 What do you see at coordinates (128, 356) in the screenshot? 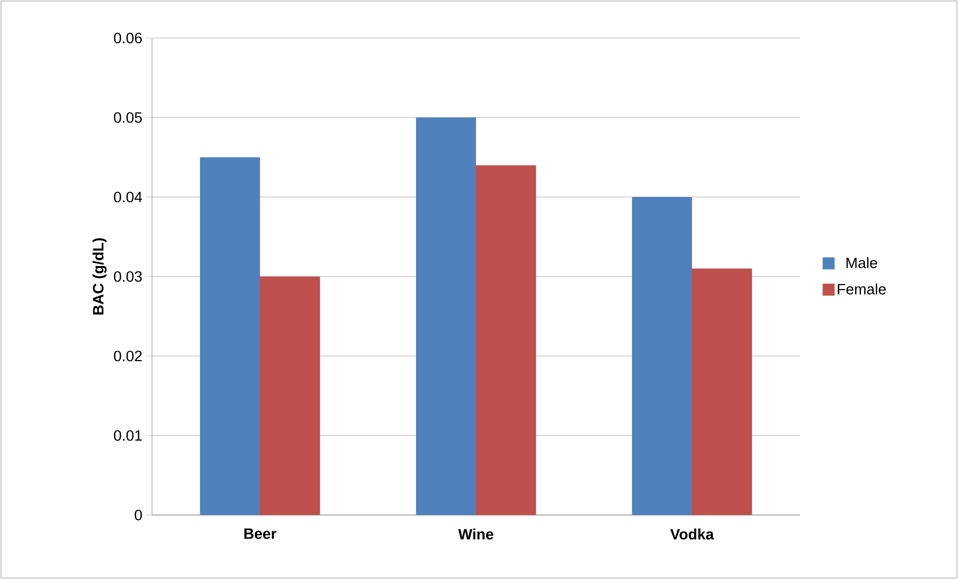
I see `y-tick-label: 0.02` at bounding box center [128, 356].